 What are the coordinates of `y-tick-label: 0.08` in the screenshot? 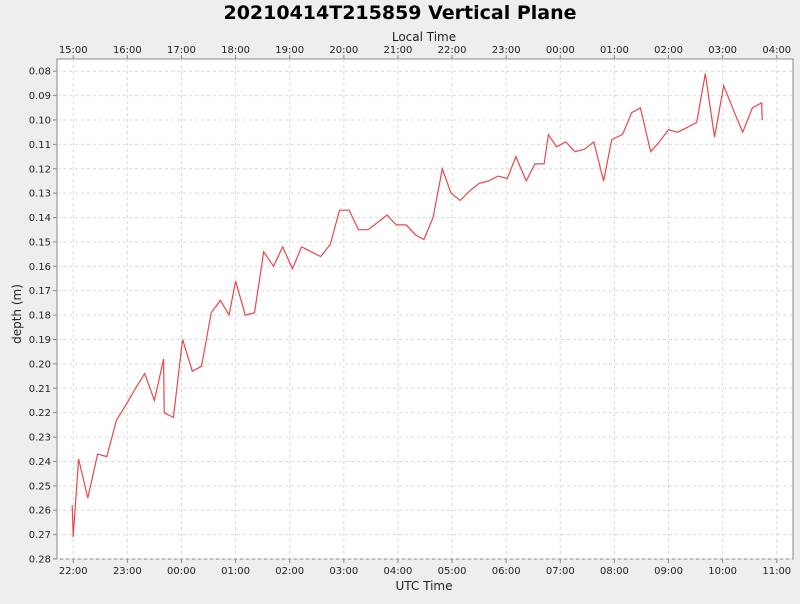 It's located at (40, 72).